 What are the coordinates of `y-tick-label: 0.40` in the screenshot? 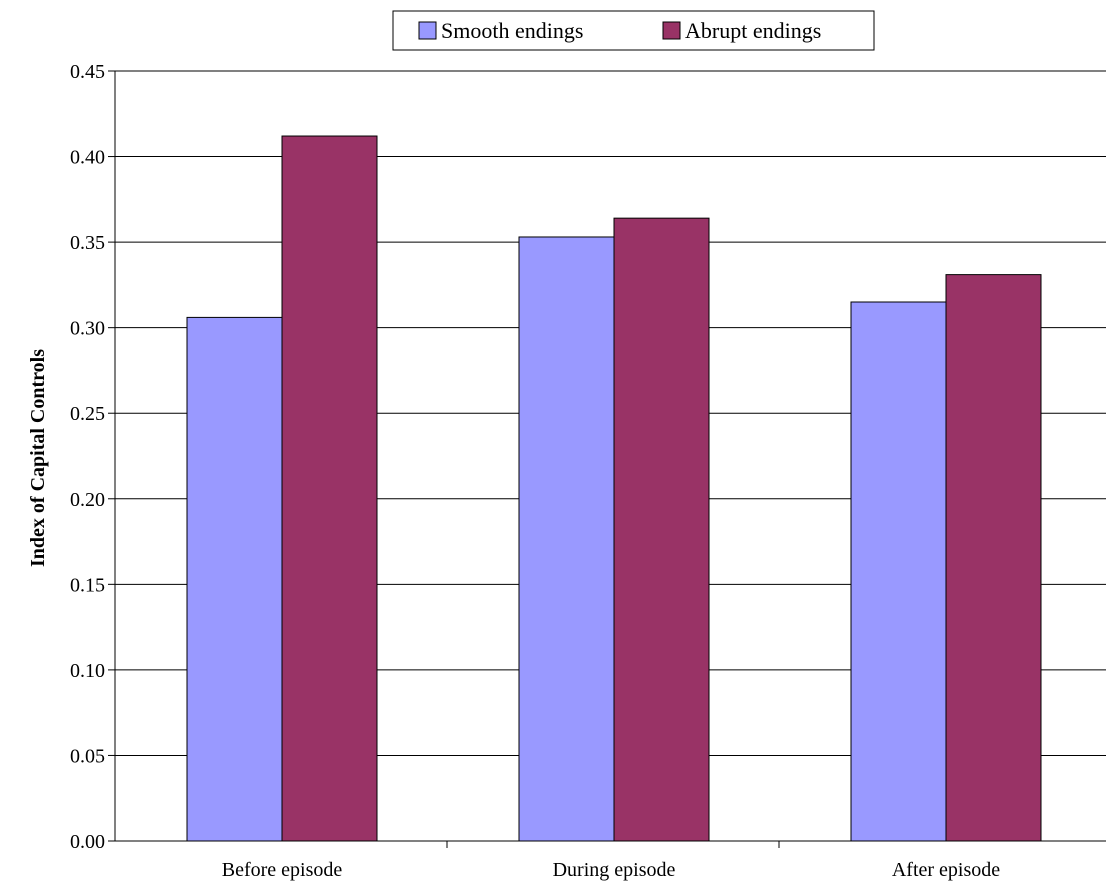 It's located at (87, 158).